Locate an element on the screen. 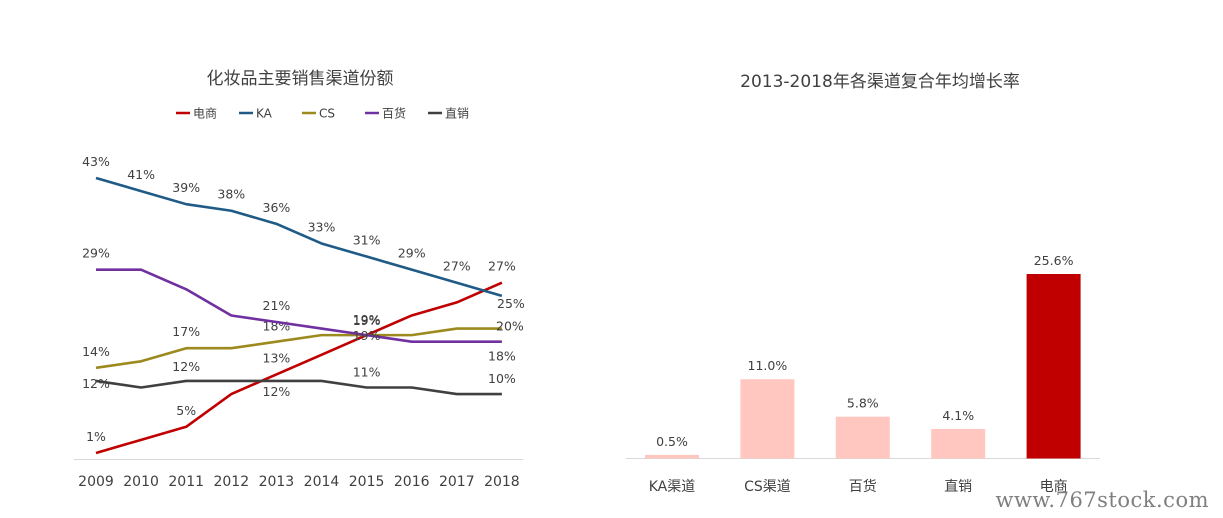 This screenshot has width=1223, height=518. data-label-0-4: 13% is located at coordinates (277, 357).